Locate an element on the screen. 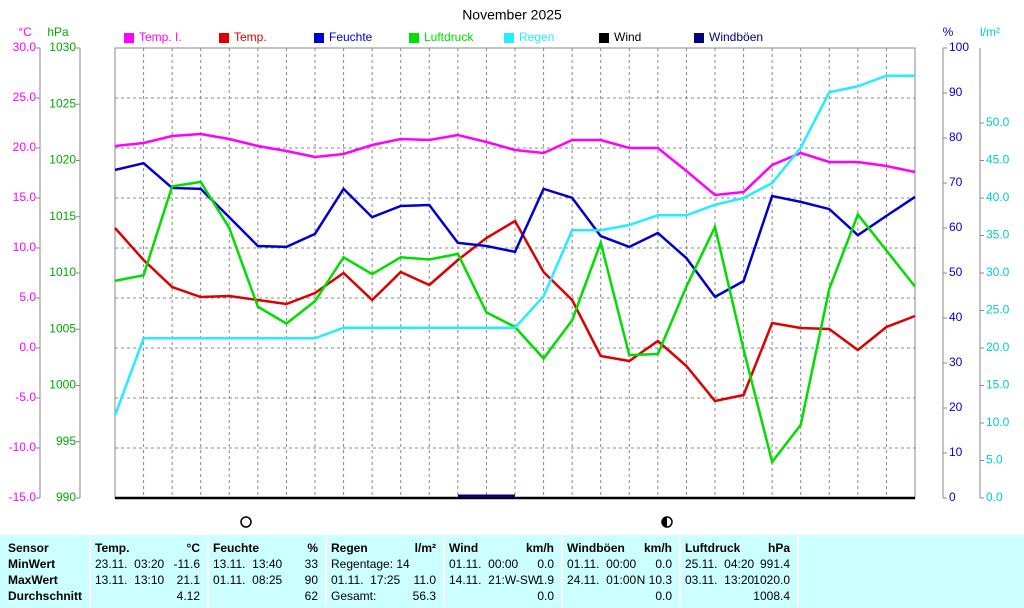  y4-tick-label: 0.0 is located at coordinates (994, 497).